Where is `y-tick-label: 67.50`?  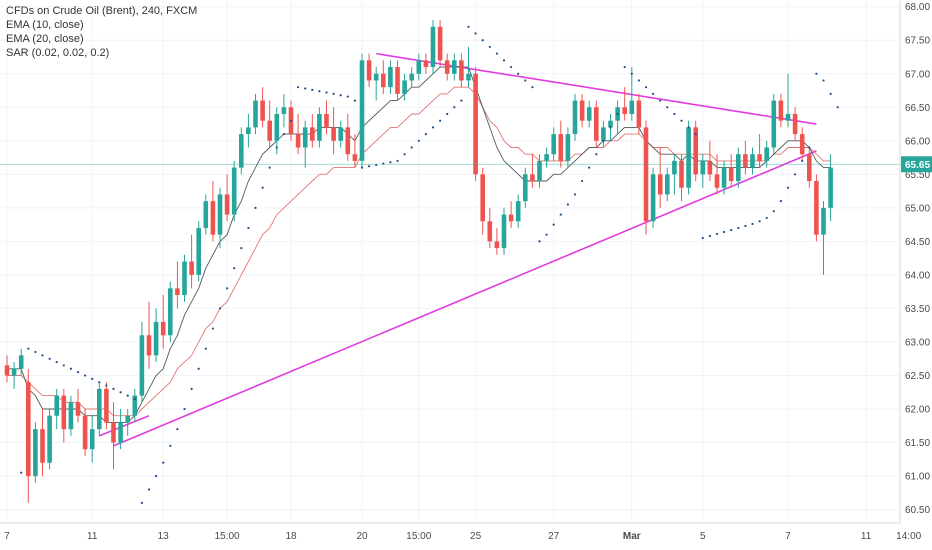
y-tick-label: 67.50 is located at coordinates (917, 41).